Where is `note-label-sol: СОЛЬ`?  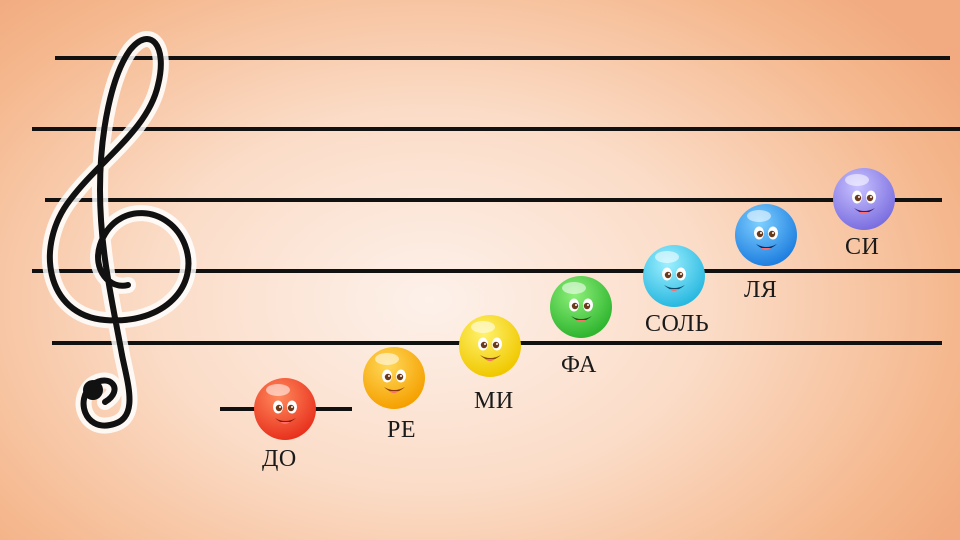
note-label-sol: СОЛЬ is located at coordinates (677, 324).